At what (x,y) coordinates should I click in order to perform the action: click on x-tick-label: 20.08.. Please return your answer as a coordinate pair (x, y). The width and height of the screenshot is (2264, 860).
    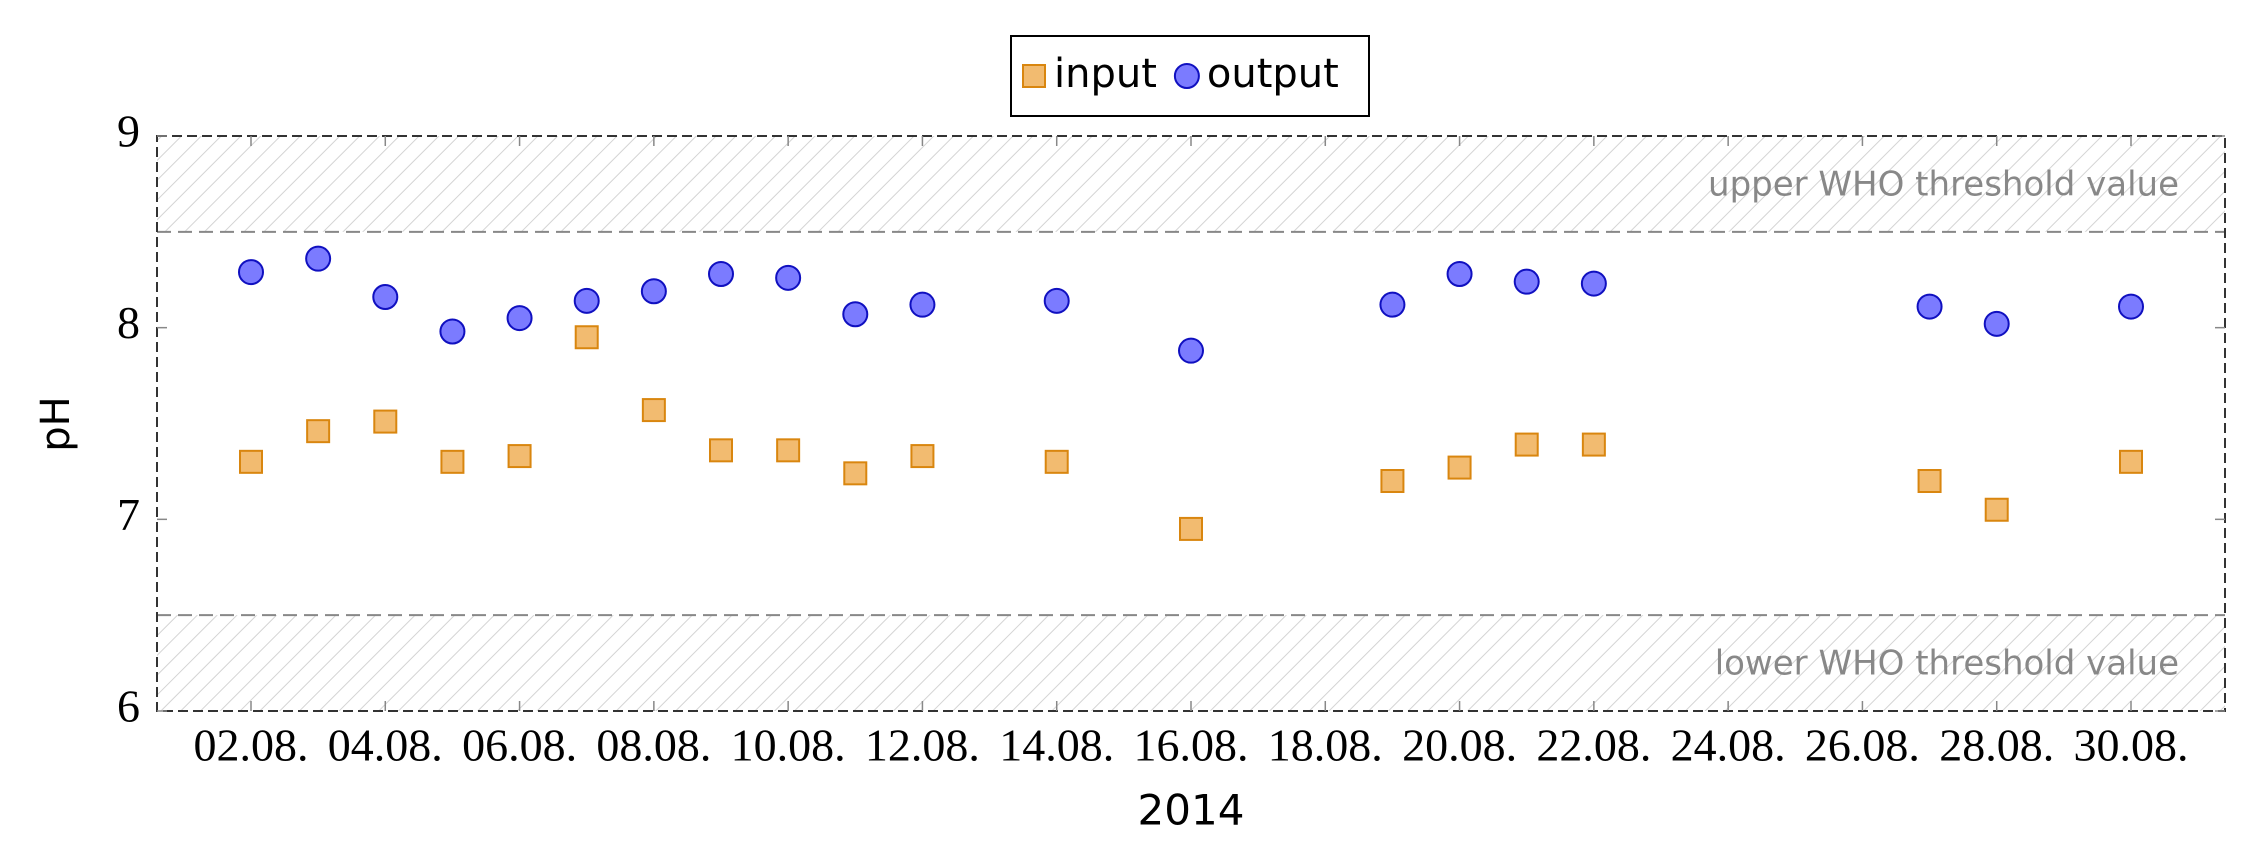
    Looking at the image, I should click on (1459, 745).